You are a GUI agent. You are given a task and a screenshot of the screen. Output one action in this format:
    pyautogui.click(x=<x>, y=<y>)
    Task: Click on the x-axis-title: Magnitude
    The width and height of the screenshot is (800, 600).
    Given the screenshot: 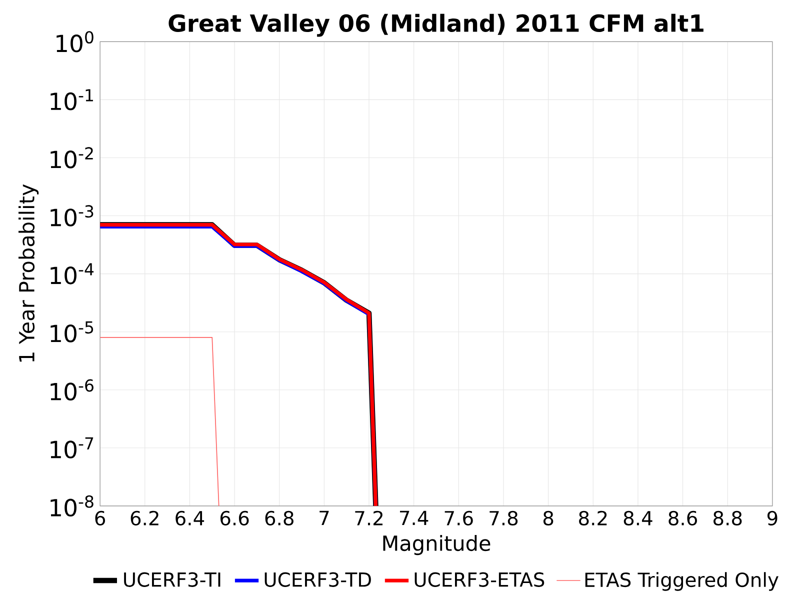 What is the action you would take?
    pyautogui.click(x=436, y=545)
    